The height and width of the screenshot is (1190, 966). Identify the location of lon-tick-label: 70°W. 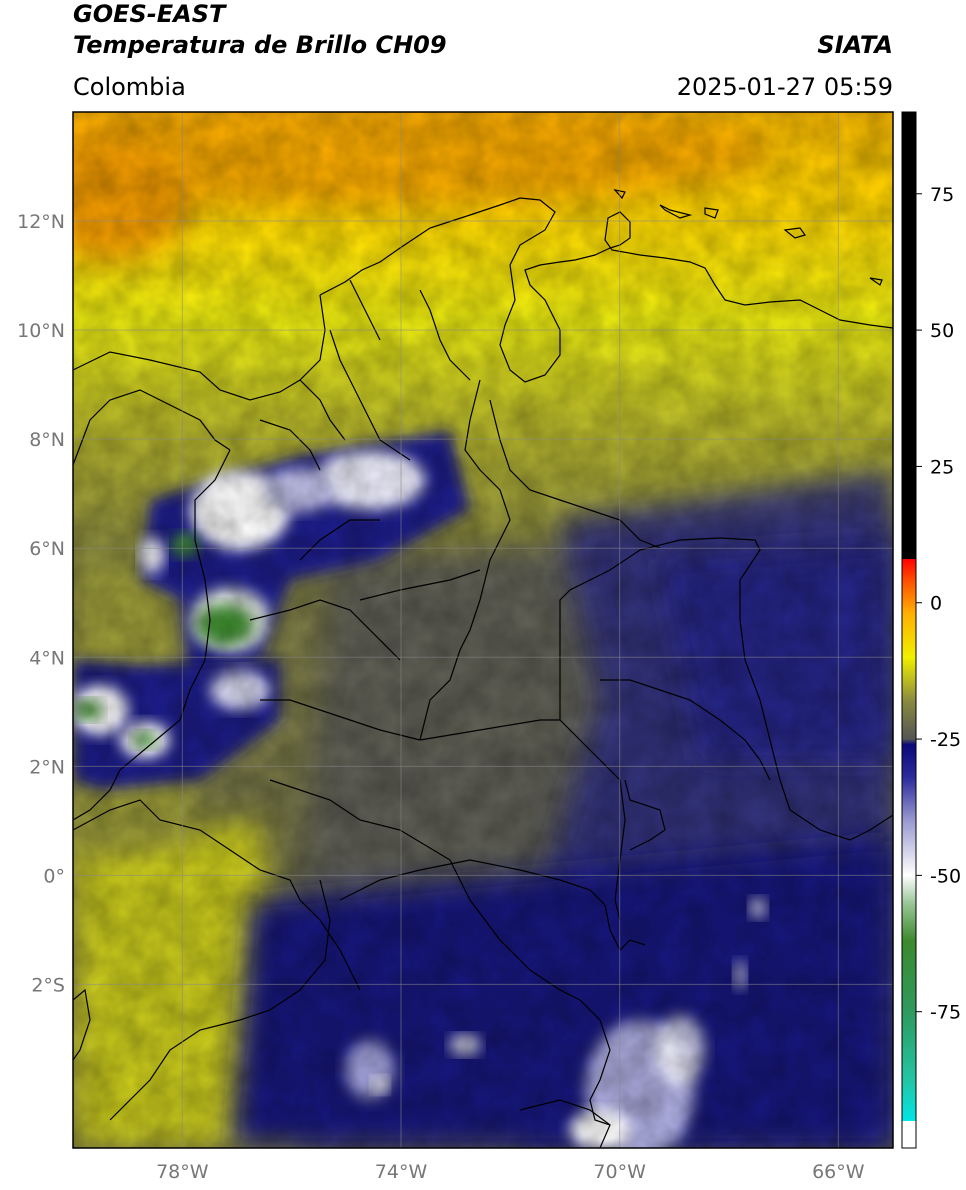
(619, 1172).